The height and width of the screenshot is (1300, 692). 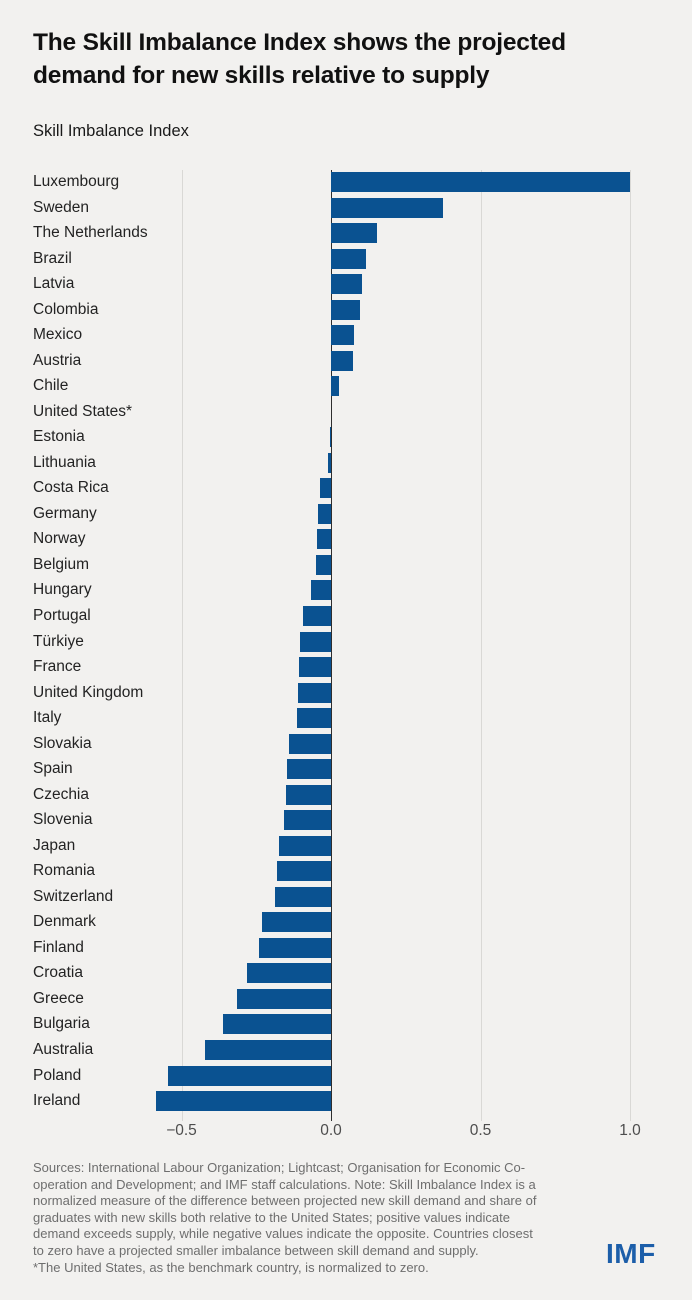 What do you see at coordinates (61, 564) in the screenshot?
I see `country-label: Belgium` at bounding box center [61, 564].